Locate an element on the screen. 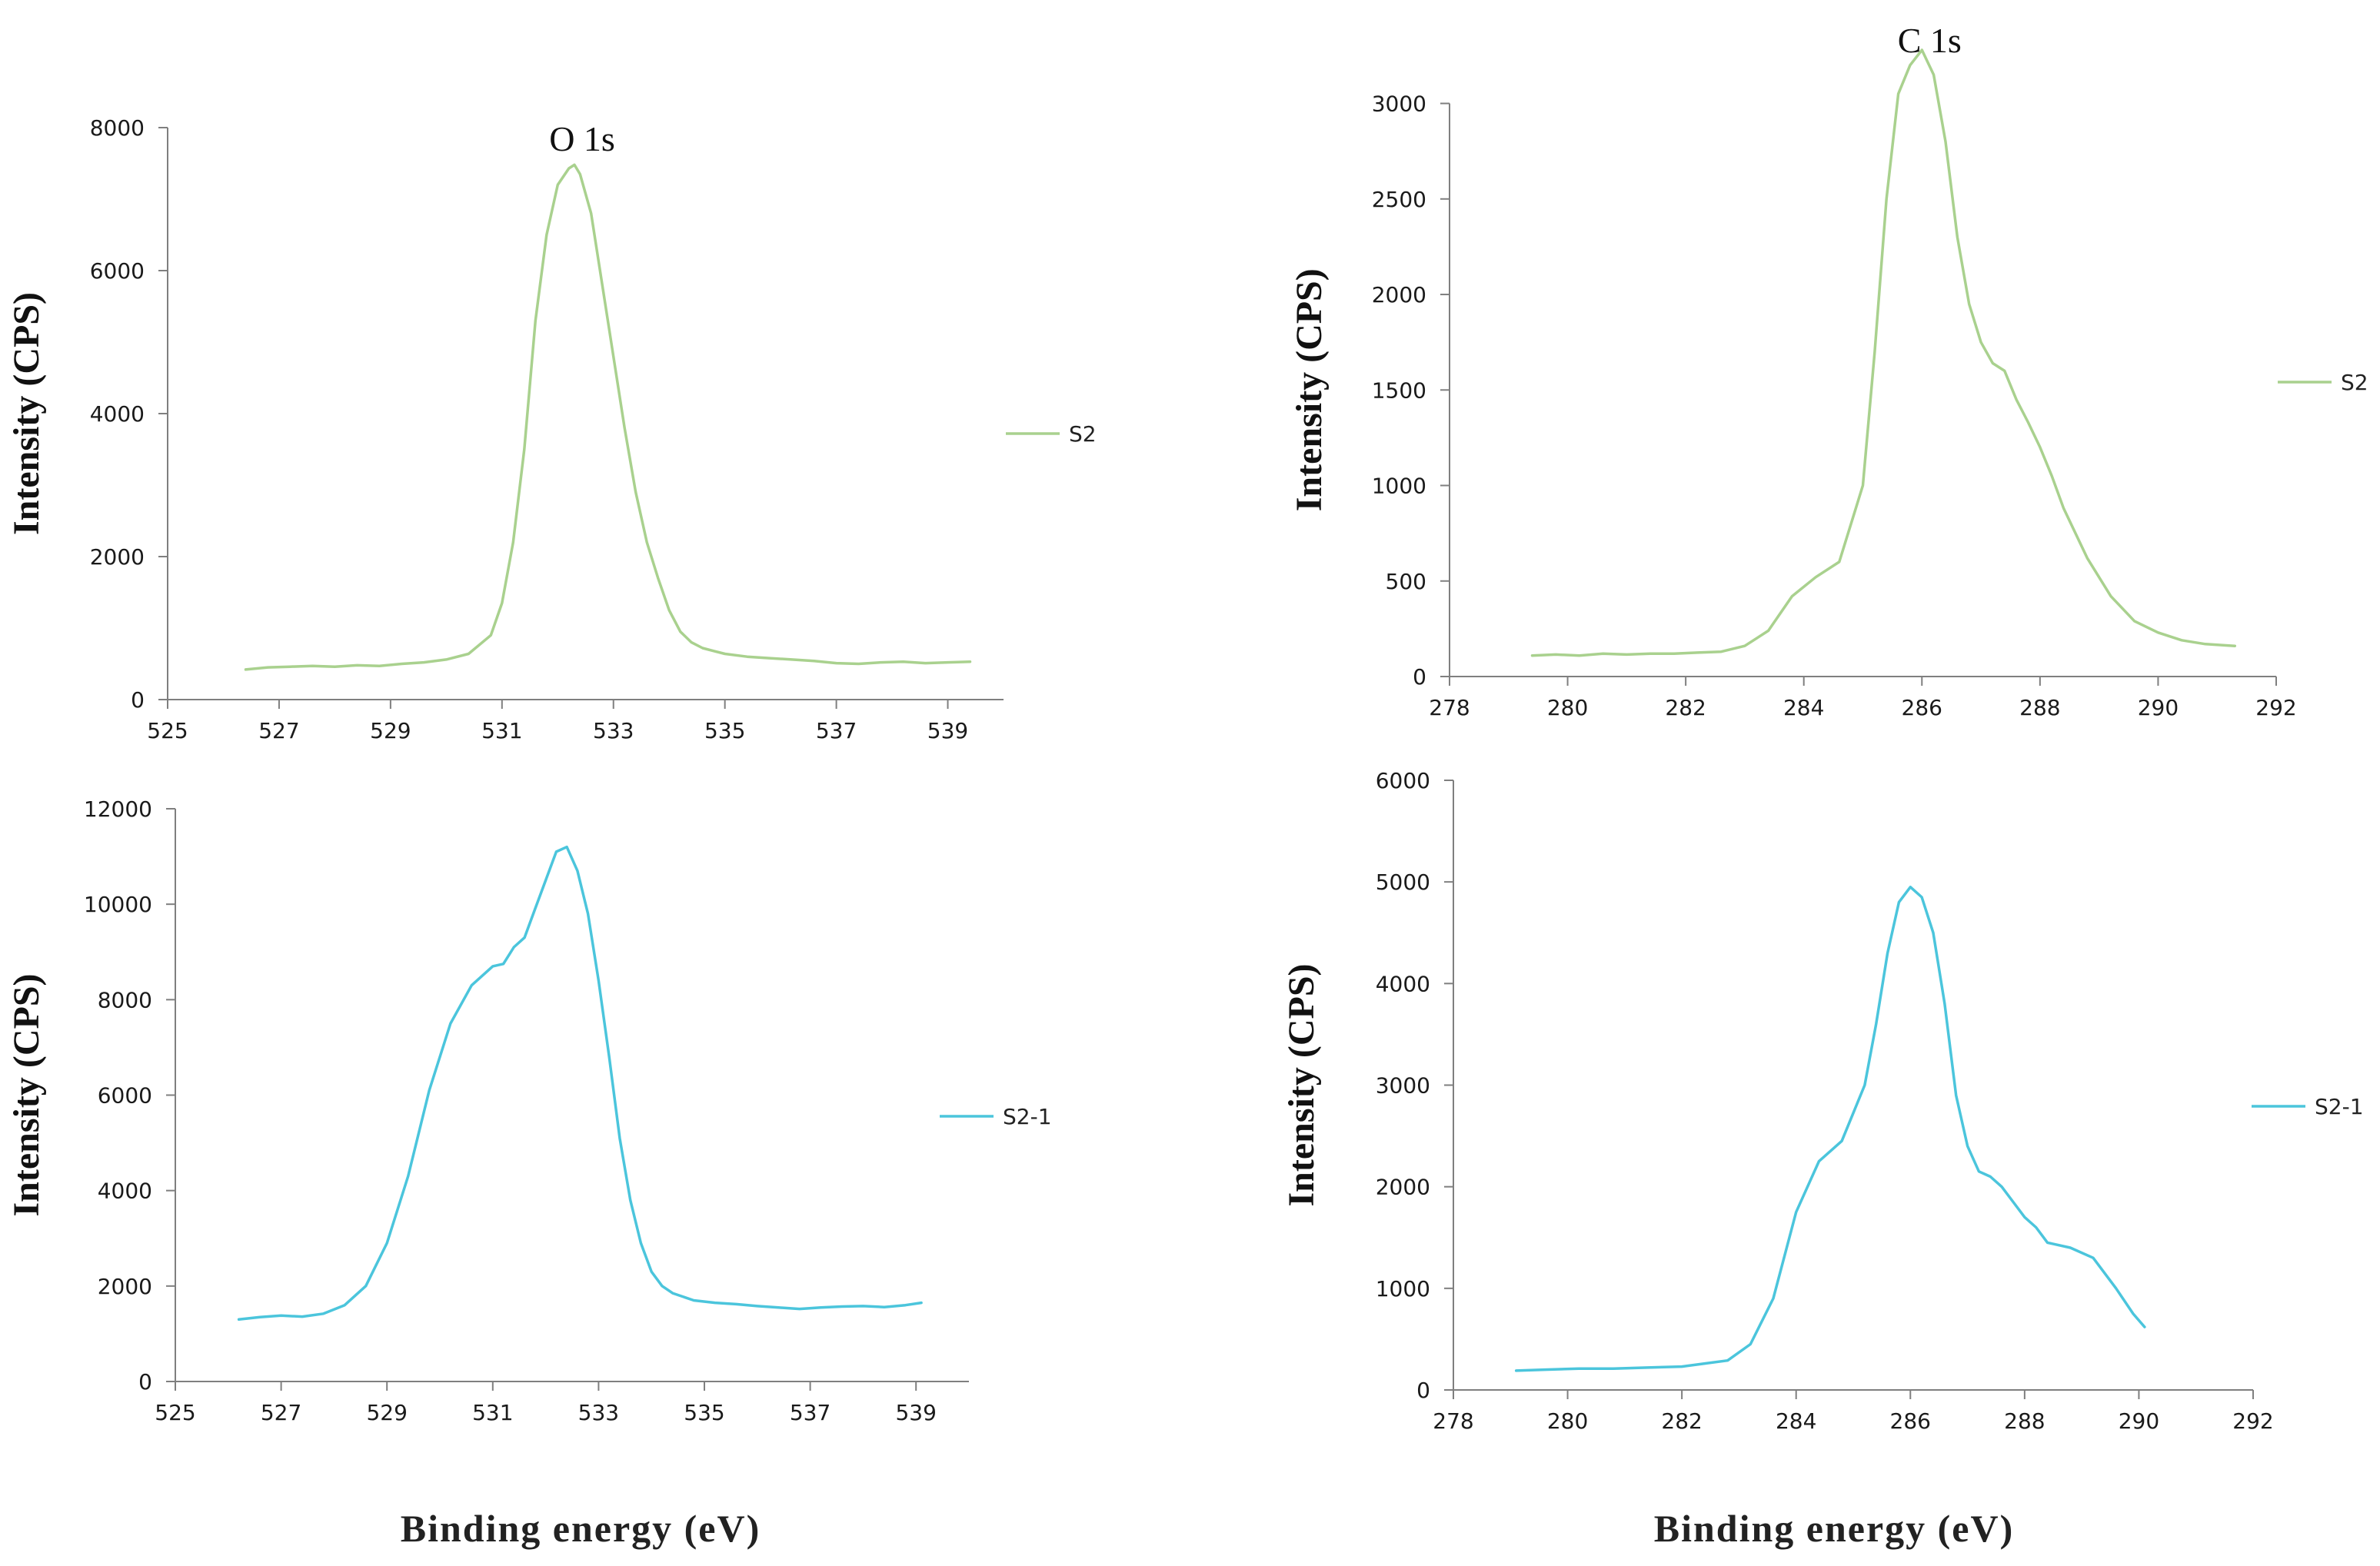  x-axis-label-right: Binding energy (eV) is located at coordinates (1834, 1529).